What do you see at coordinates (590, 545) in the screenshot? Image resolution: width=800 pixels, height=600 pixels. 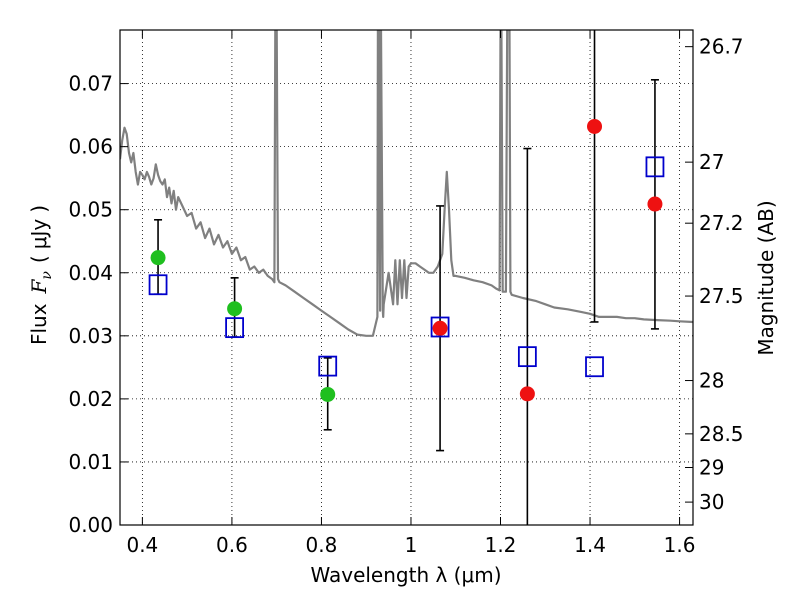 I see `x-tick-label: 1.4` at bounding box center [590, 545].